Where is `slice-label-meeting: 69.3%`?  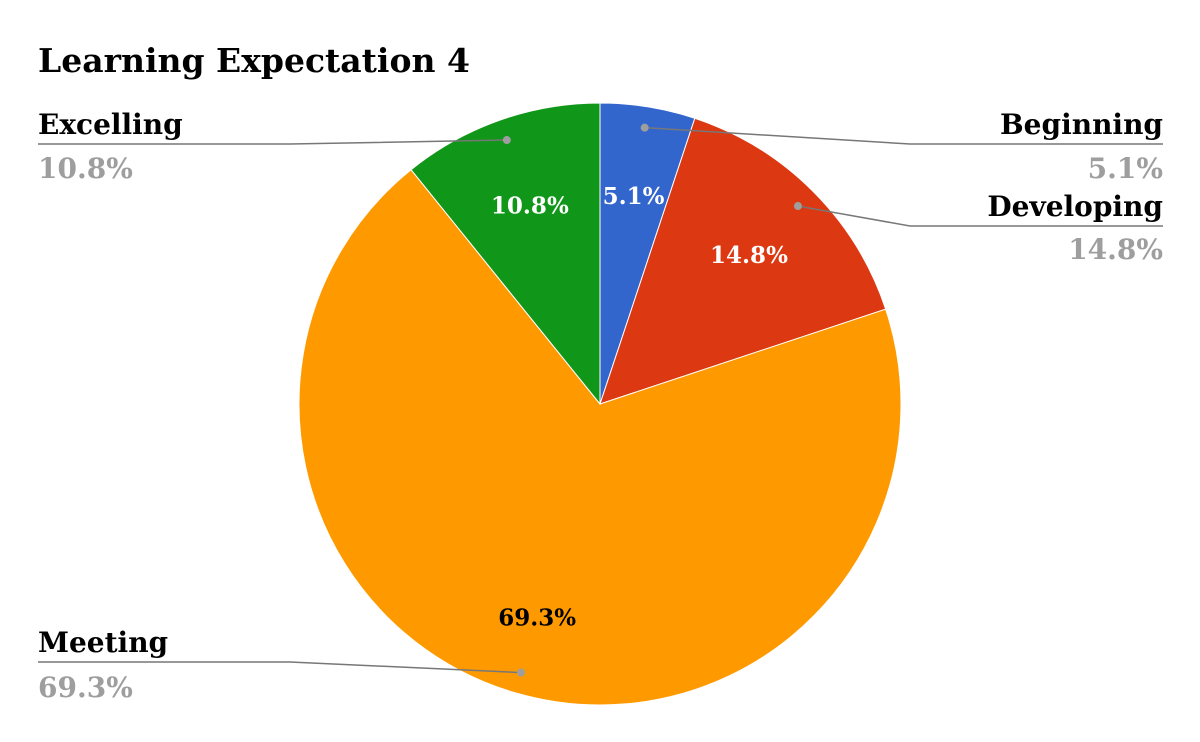 slice-label-meeting: 69.3% is located at coordinates (537, 618).